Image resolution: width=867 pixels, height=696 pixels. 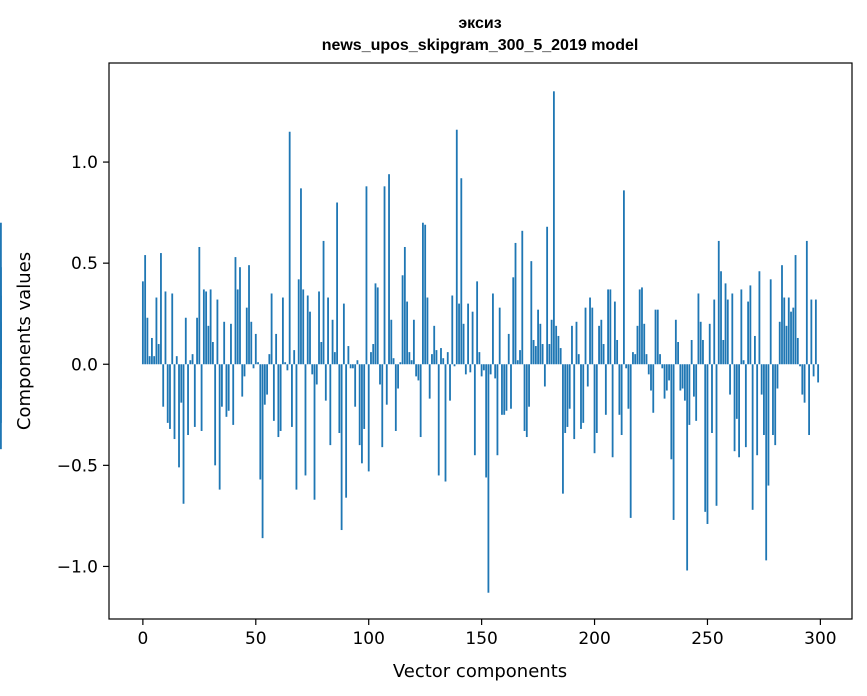 What do you see at coordinates (480, 45) in the screenshot?
I see `chart-title-line-2: news_upos_skipgram_300_5_2019 model` at bounding box center [480, 45].